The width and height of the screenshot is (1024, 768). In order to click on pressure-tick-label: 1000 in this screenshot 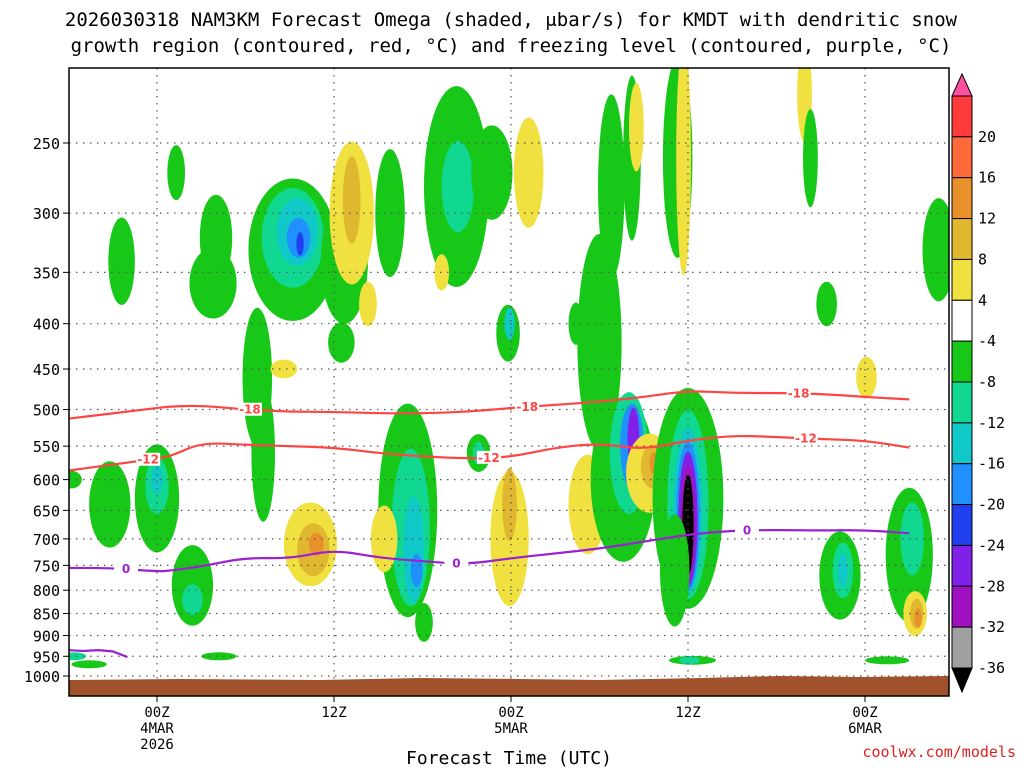, I will do `click(42, 677)`.